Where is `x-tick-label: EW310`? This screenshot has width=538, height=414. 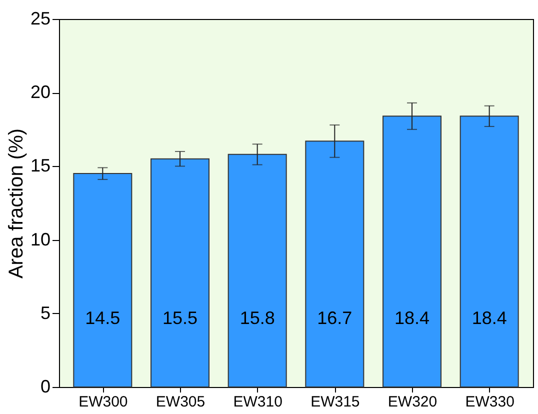
x-tick-label: EW310 is located at coordinates (257, 402).